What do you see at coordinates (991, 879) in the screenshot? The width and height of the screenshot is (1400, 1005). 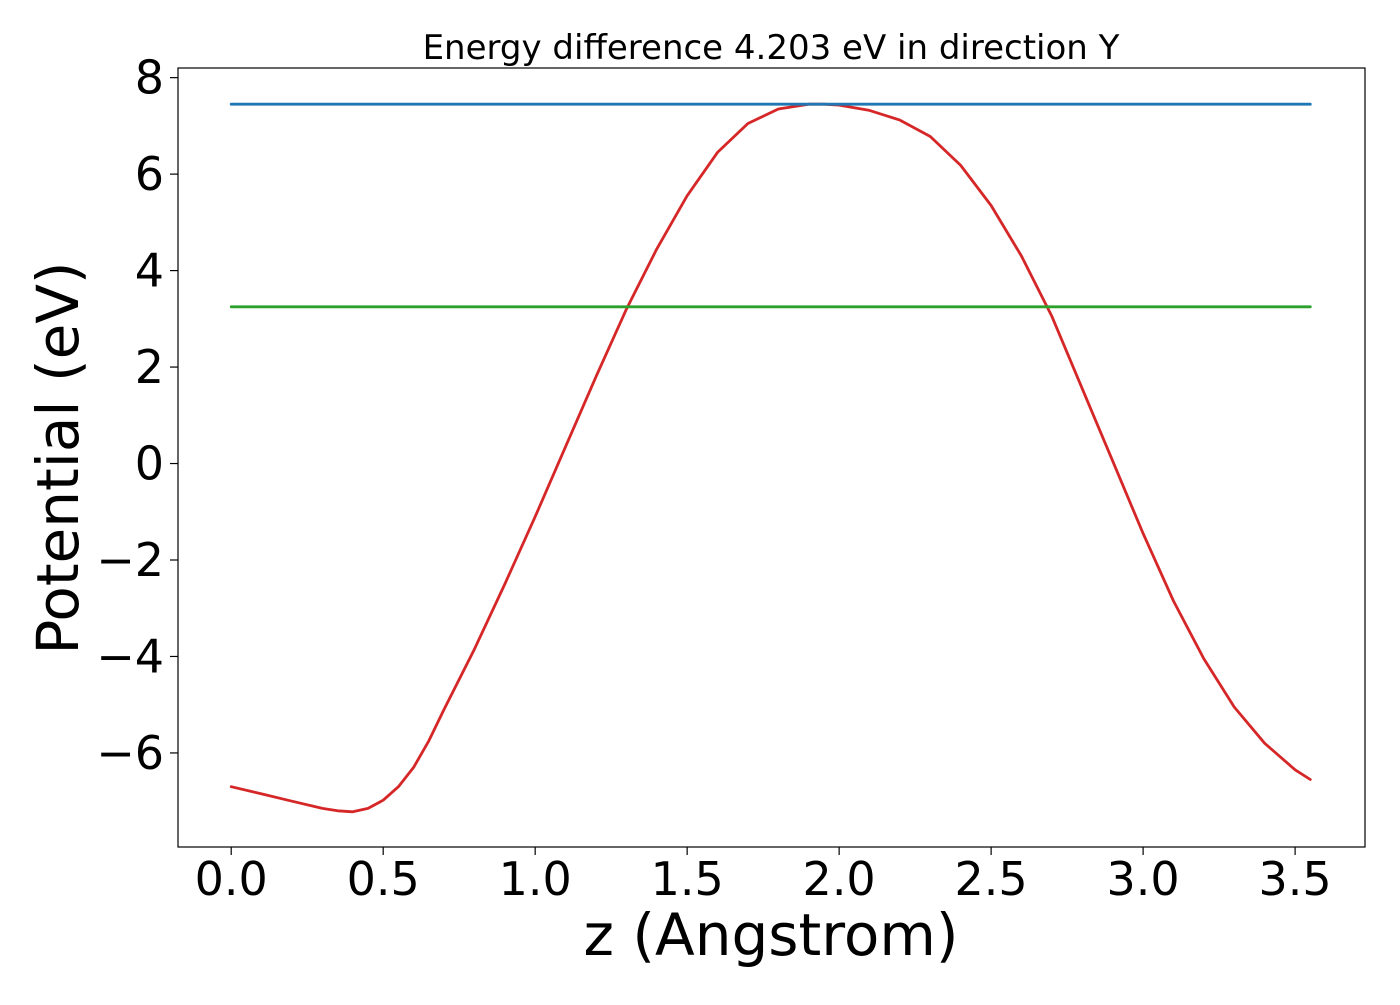 I see `x-tick-label: 2.5` at bounding box center [991, 879].